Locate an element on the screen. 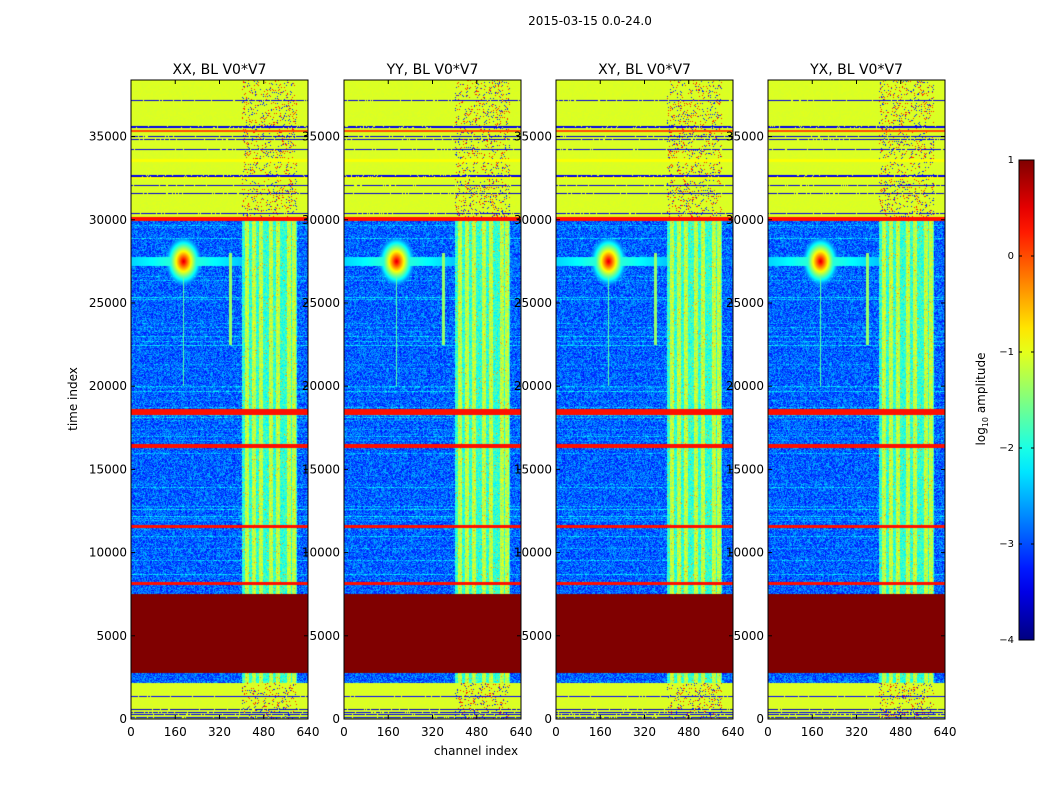  colorbar-label-suffix: amplitude is located at coordinates (980, 384).